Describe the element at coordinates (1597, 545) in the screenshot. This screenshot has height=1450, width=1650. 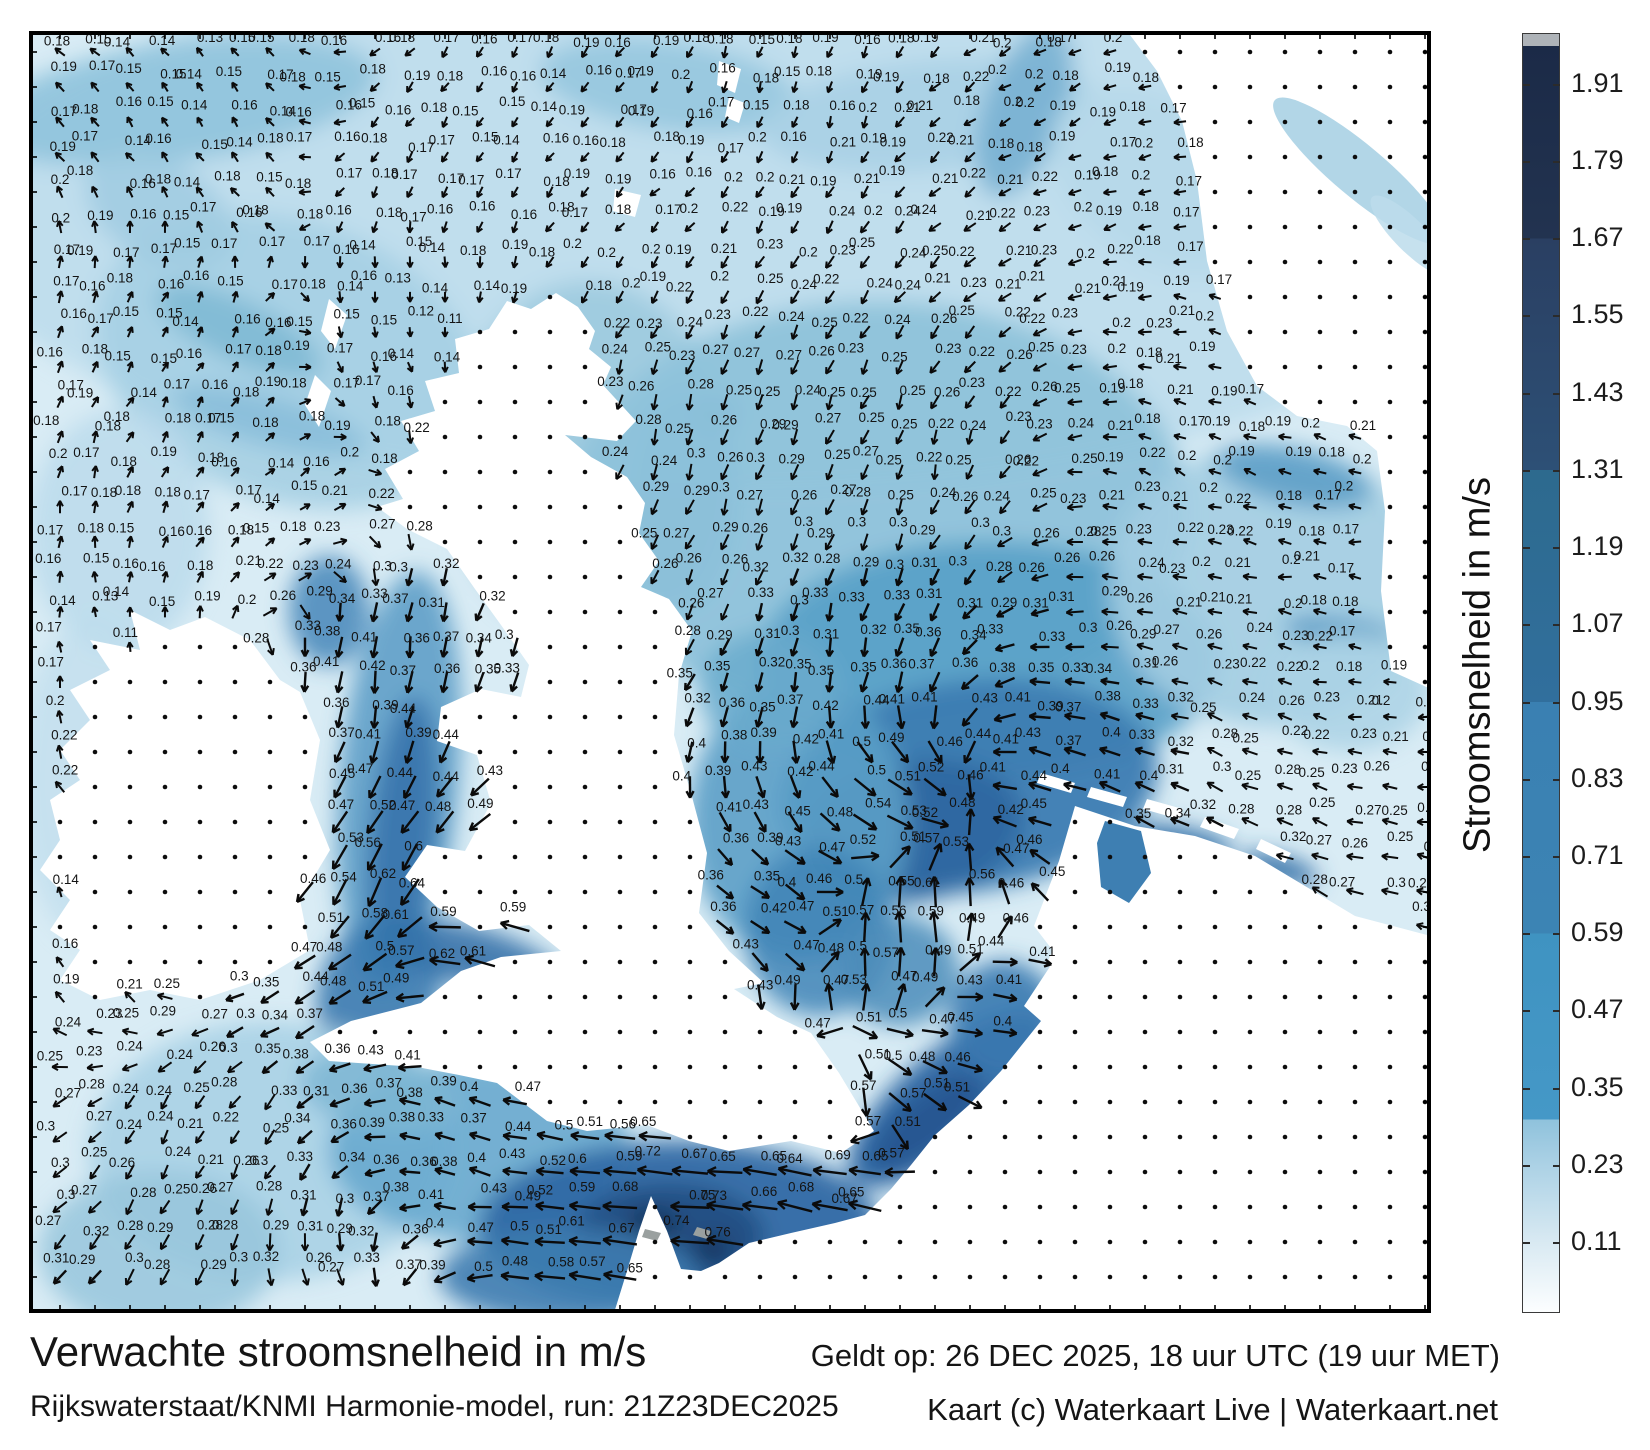
I see `colorbar-tick-label: 1.19` at that location.